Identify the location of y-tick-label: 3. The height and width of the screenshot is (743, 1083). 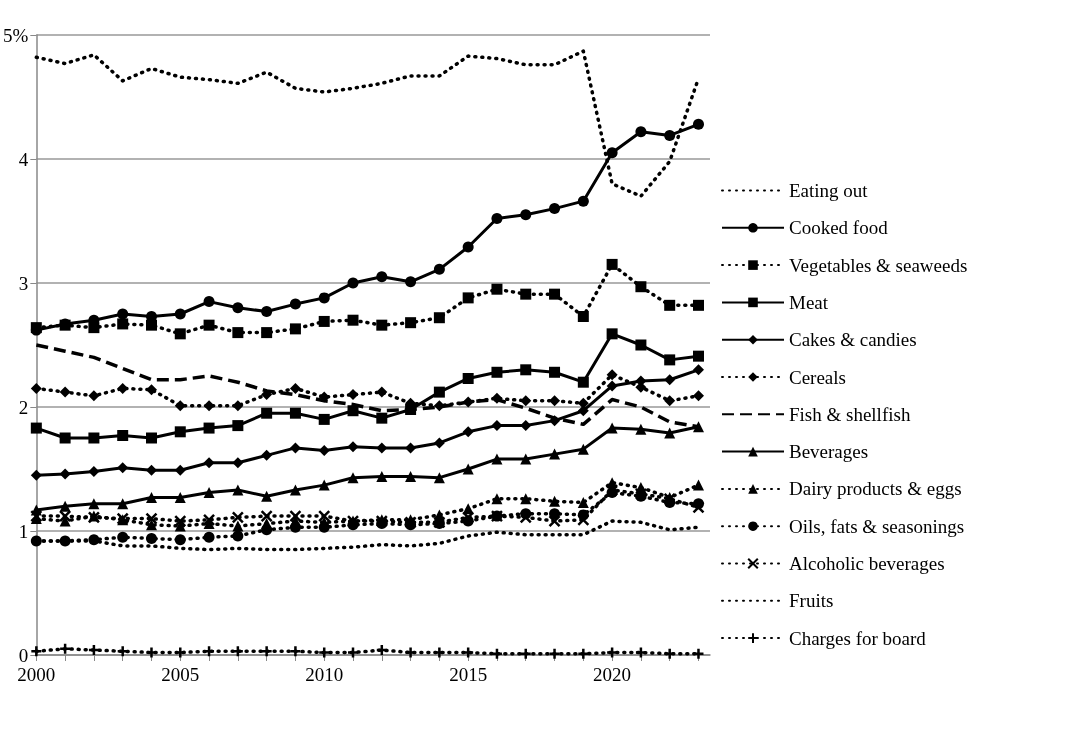
(23, 283).